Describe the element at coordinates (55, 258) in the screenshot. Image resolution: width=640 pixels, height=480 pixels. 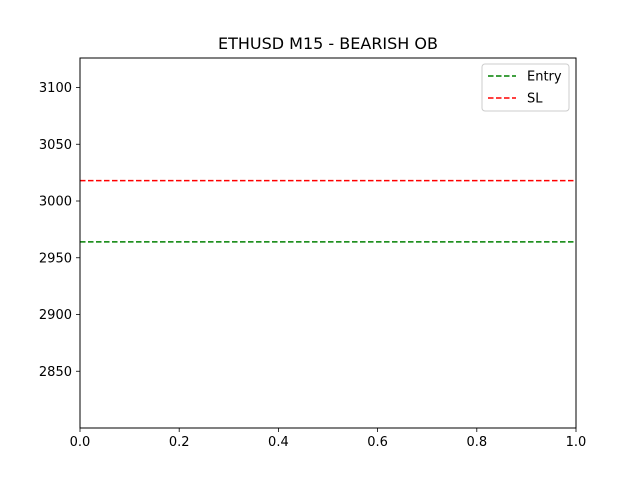
I see `y-tick-label: 2950` at that location.